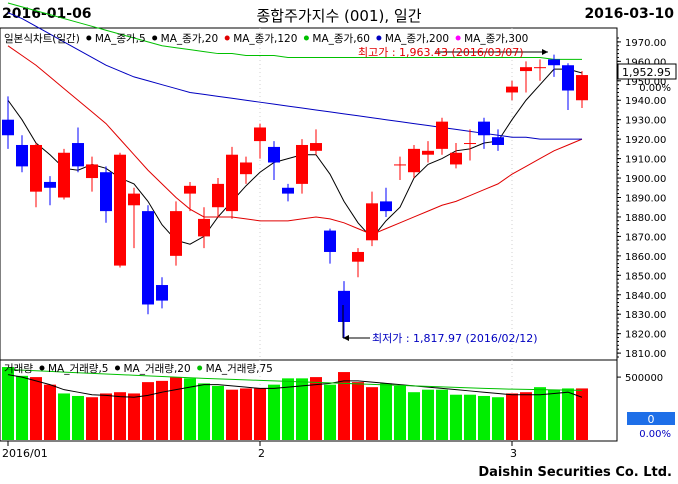 The width and height of the screenshot is (678, 484). Describe the element at coordinates (78, 369) in the screenshot. I see `legend-item: MA_거래량,5` at that location.